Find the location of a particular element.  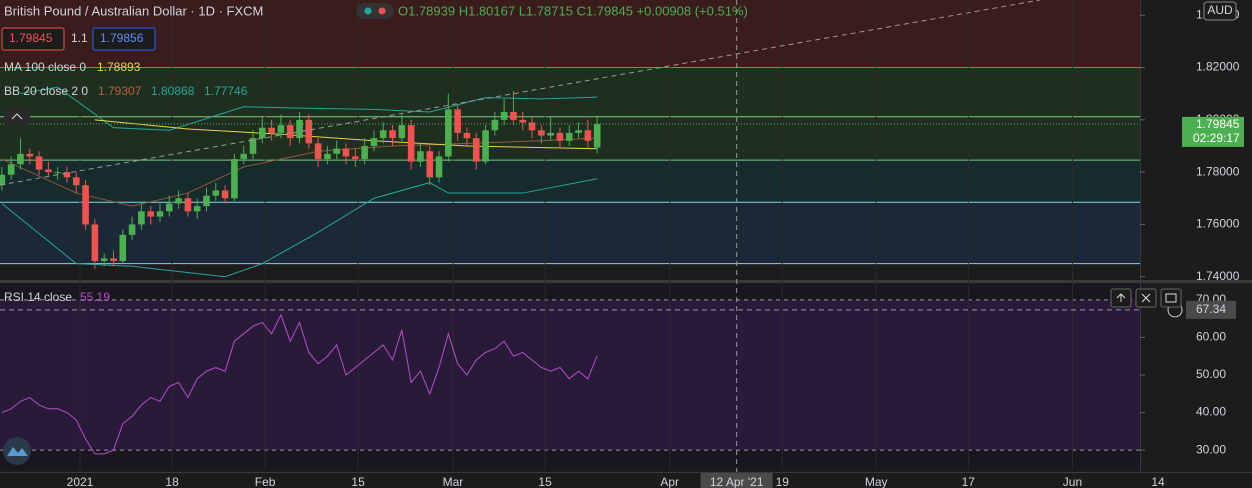

x-tick-label: 19 is located at coordinates (783, 481).